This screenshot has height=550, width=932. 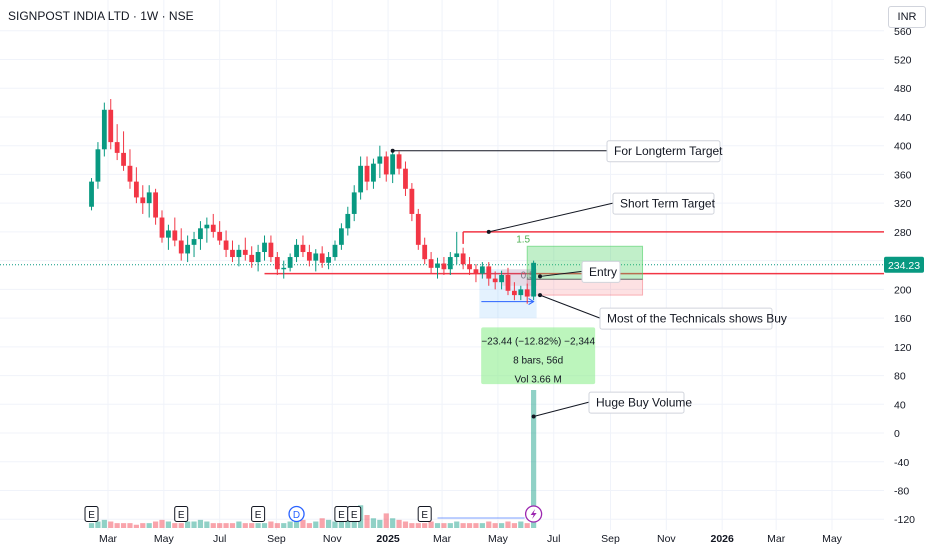 I want to click on price-tick-label: 400, so click(x=903, y=147).